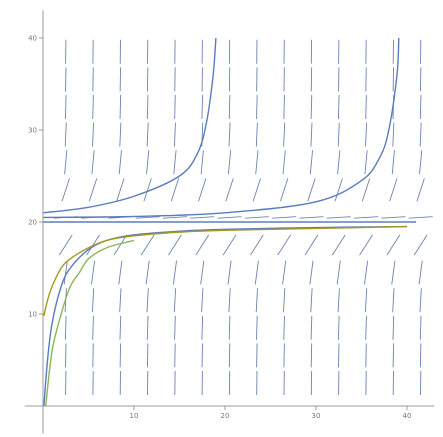 This screenshot has height=437, width=443. What do you see at coordinates (32, 39) in the screenshot?
I see `y-tick-label: 40` at bounding box center [32, 39].